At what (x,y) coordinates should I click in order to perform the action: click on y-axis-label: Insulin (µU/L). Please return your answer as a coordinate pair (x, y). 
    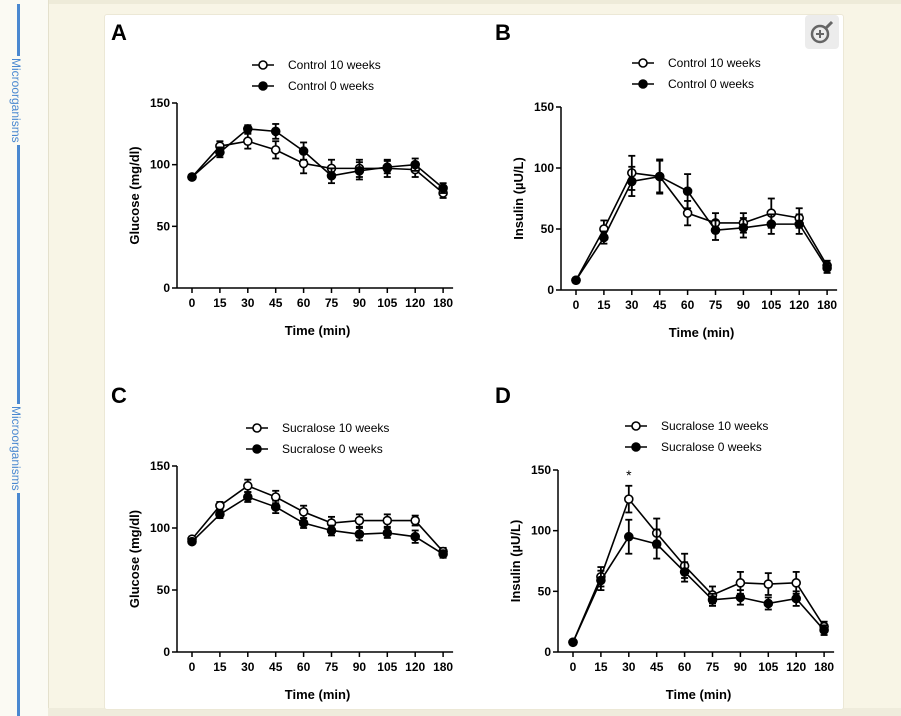
    Looking at the image, I should click on (515, 561).